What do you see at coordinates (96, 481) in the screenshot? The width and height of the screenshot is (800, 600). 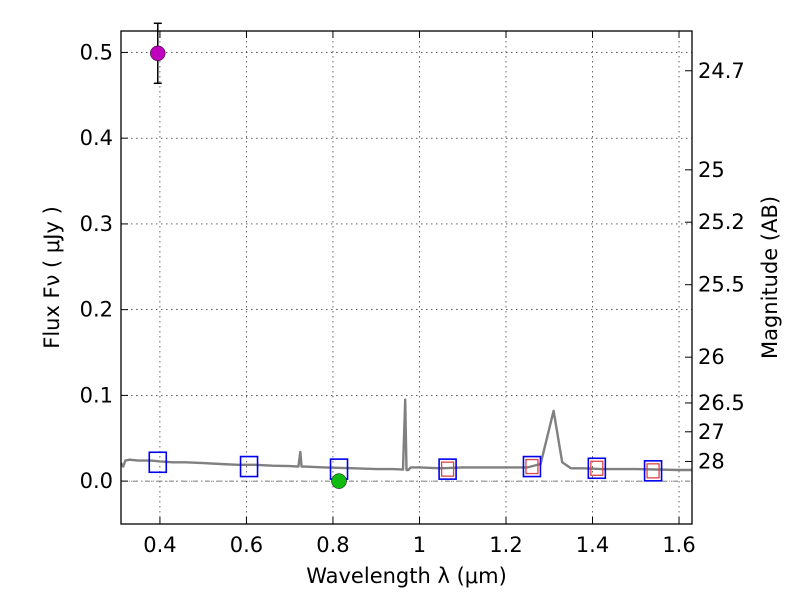 I see `y-tick-label: 0.0` at bounding box center [96, 481].